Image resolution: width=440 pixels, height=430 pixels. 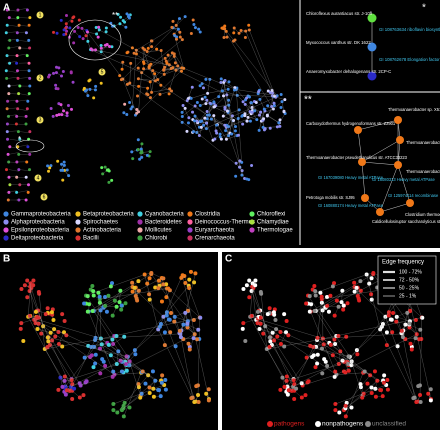 What do you see at coordinates (40, 231) in the screenshot?
I see `legend-label: Epsilonproteobacteria` at bounding box center [40, 231].